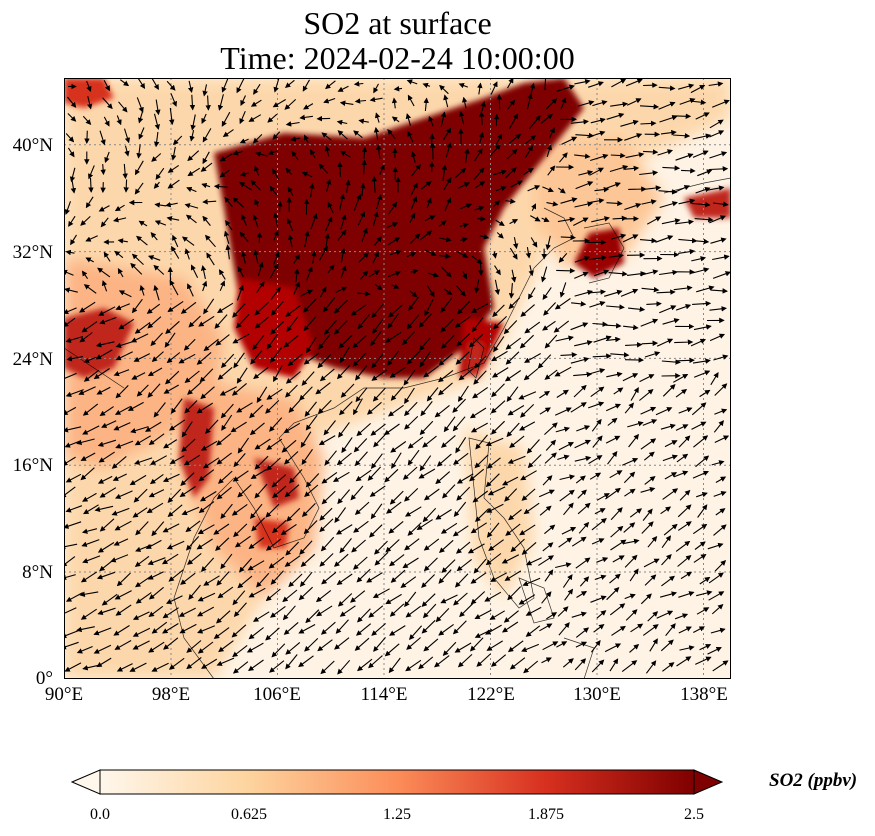 This screenshot has width=875, height=836. I want to click on colorbar-label: SO2 (ppbv), so click(813, 780).